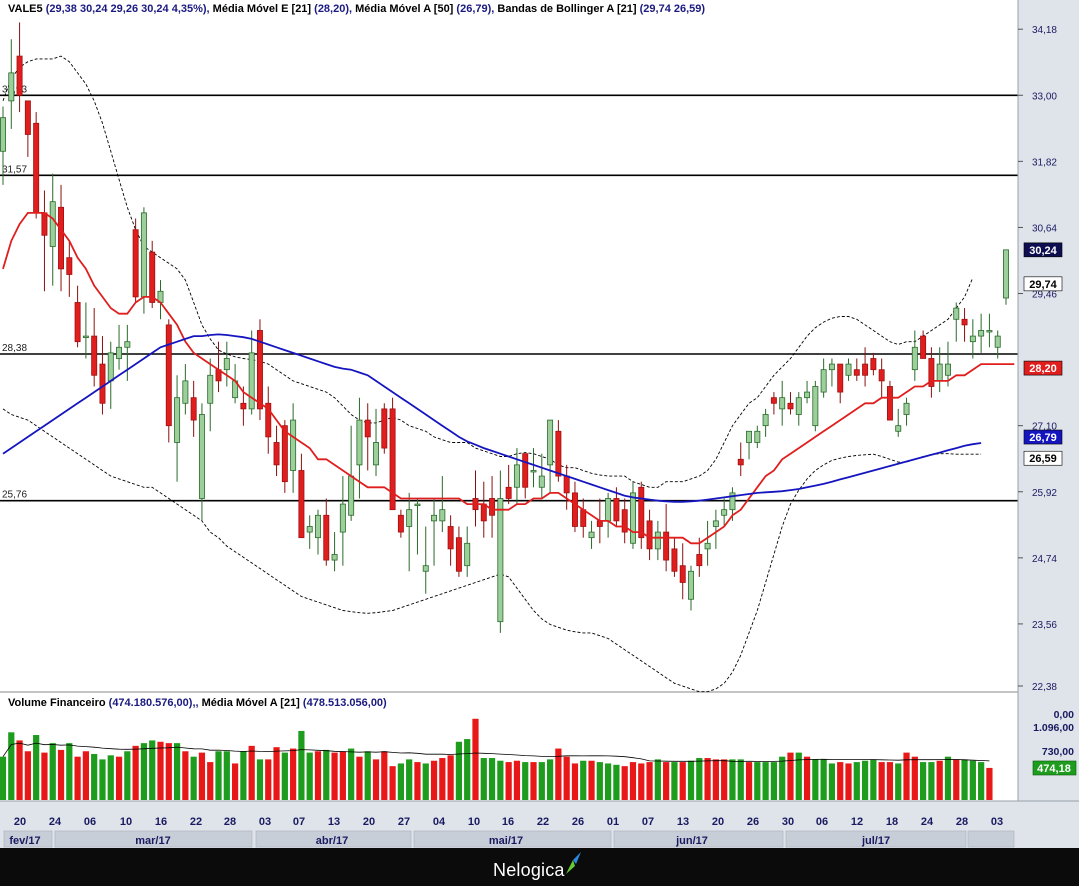 The height and width of the screenshot is (886, 1079). What do you see at coordinates (14, 89) in the screenshot?
I see `horizontal-line-label: 32,93` at bounding box center [14, 89].